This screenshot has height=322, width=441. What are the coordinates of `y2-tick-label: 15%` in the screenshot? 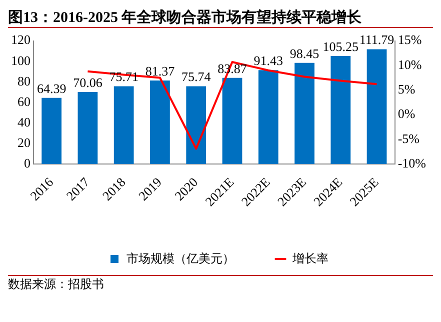 It's located at (410, 40).